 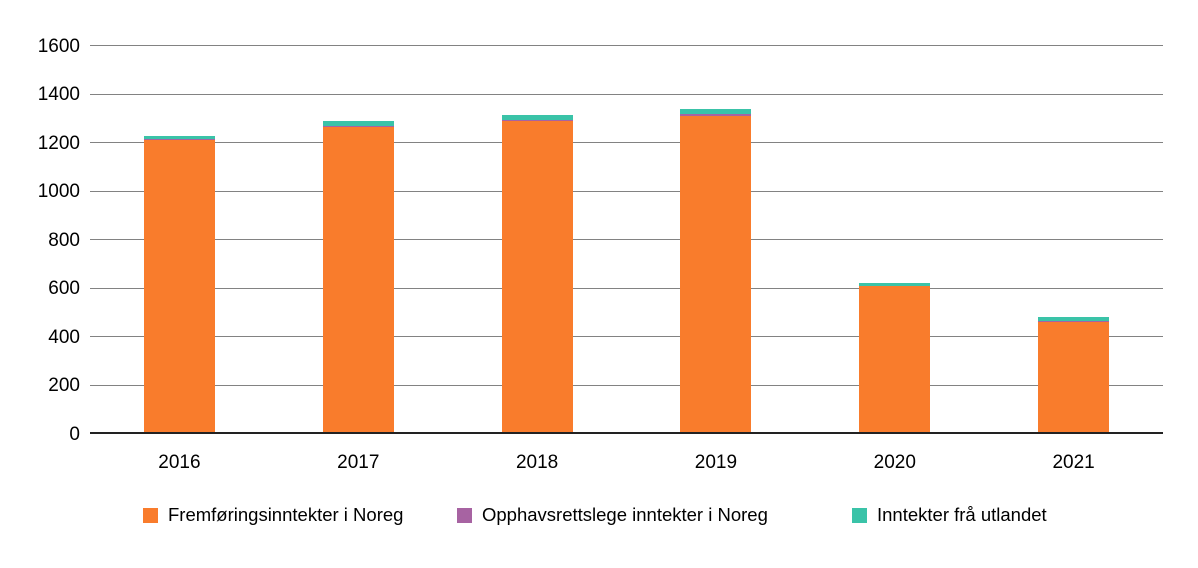 I want to click on bar-2018, so click(x=537, y=274).